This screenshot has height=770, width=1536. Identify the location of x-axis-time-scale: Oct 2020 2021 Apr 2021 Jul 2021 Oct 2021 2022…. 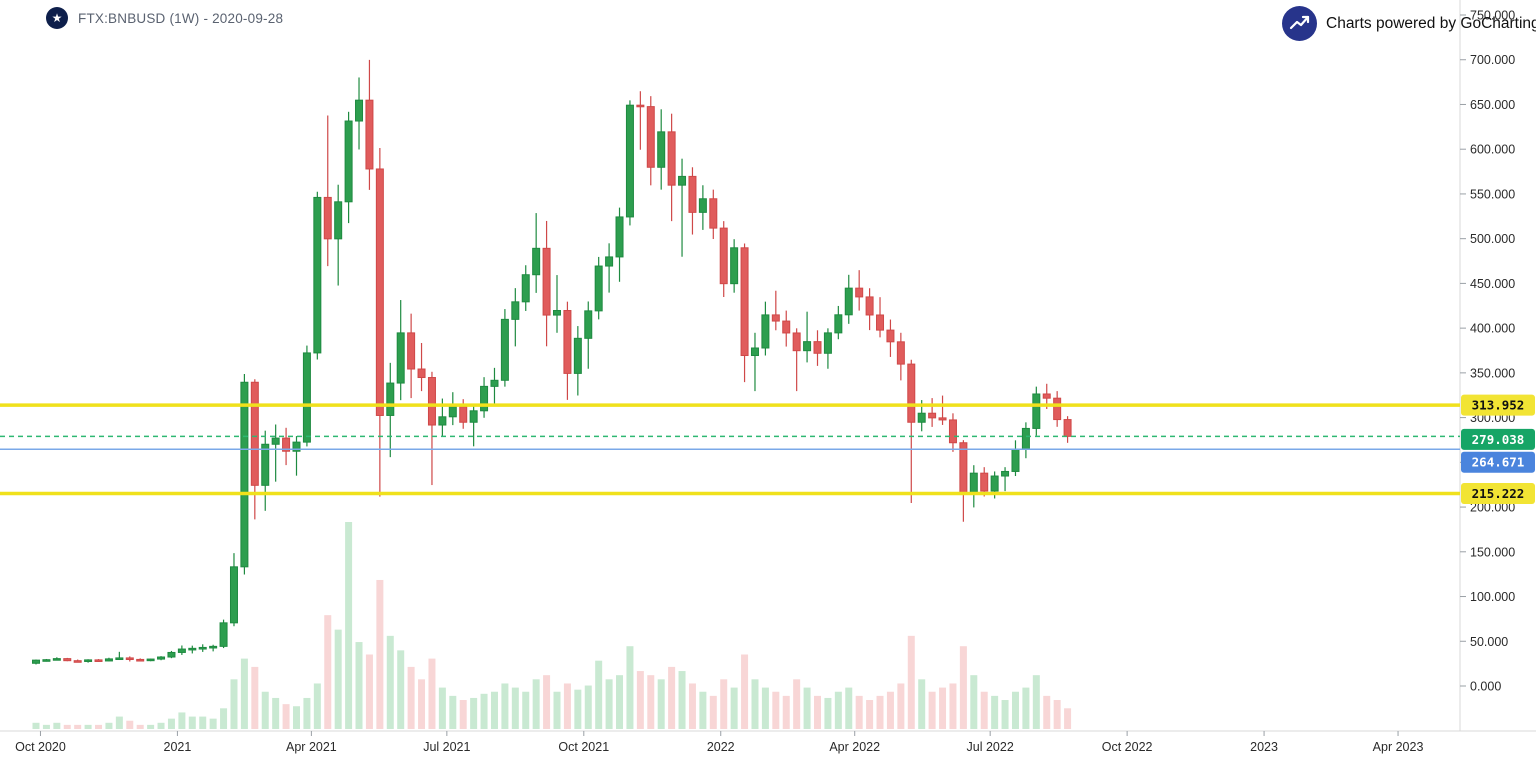
(719, 742).